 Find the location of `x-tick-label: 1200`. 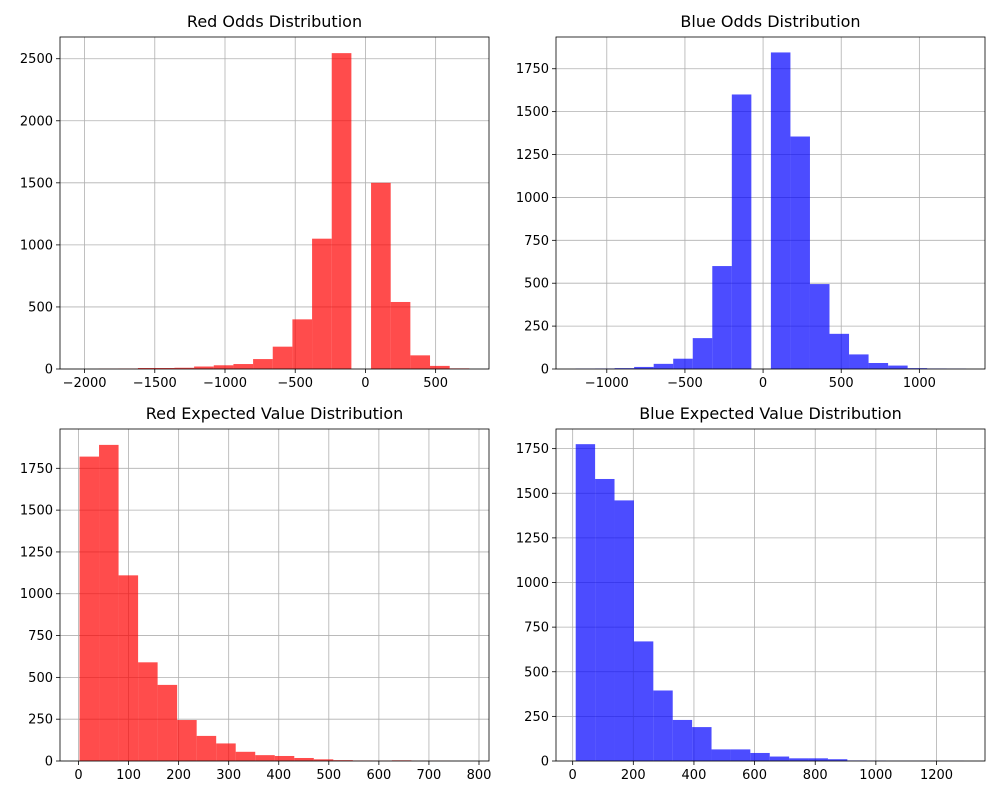

x-tick-label: 1200 is located at coordinates (936, 775).